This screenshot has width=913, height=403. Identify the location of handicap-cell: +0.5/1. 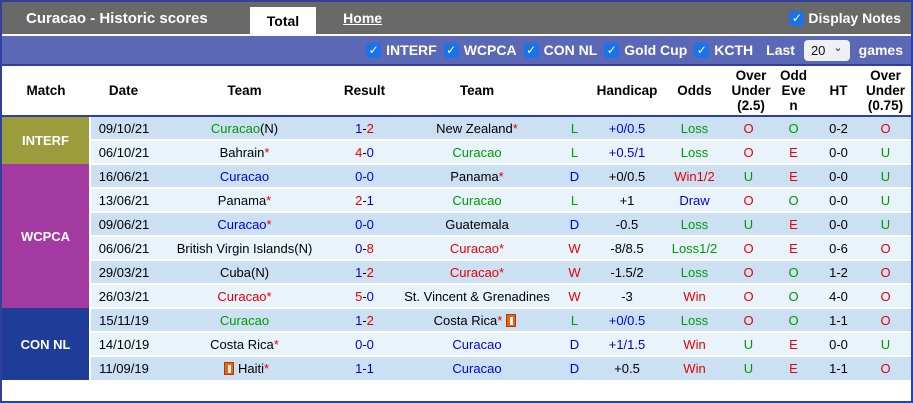
(627, 151).